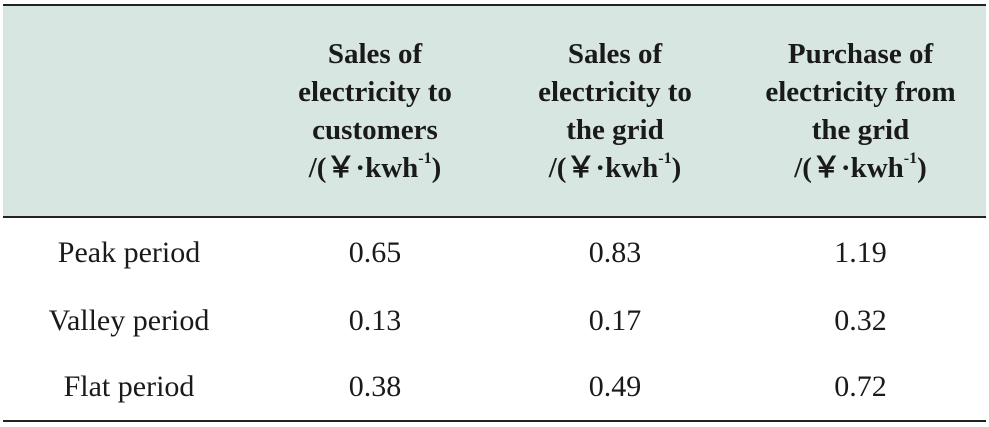 The height and width of the screenshot is (427, 989). I want to click on value-cell: 1.19, so click(860, 252).